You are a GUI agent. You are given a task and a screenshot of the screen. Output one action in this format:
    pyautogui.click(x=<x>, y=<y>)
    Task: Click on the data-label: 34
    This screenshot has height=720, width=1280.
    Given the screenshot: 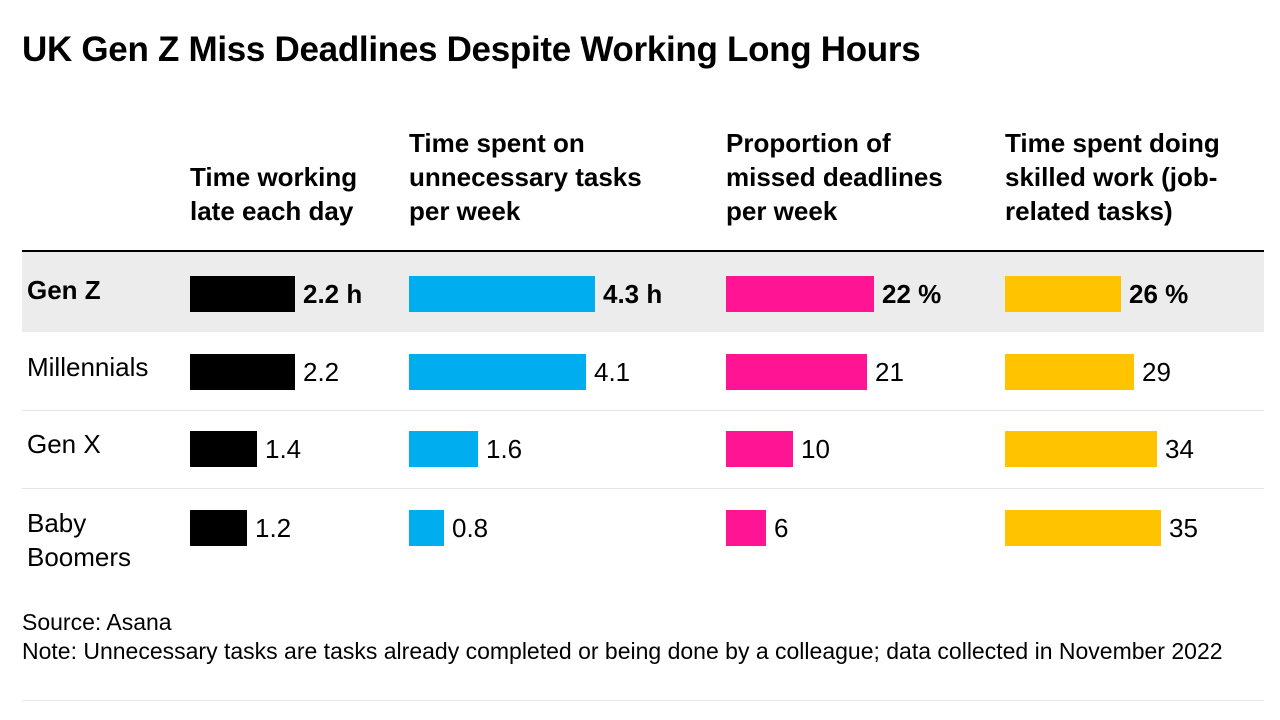 What is the action you would take?
    pyautogui.click(x=1179, y=449)
    